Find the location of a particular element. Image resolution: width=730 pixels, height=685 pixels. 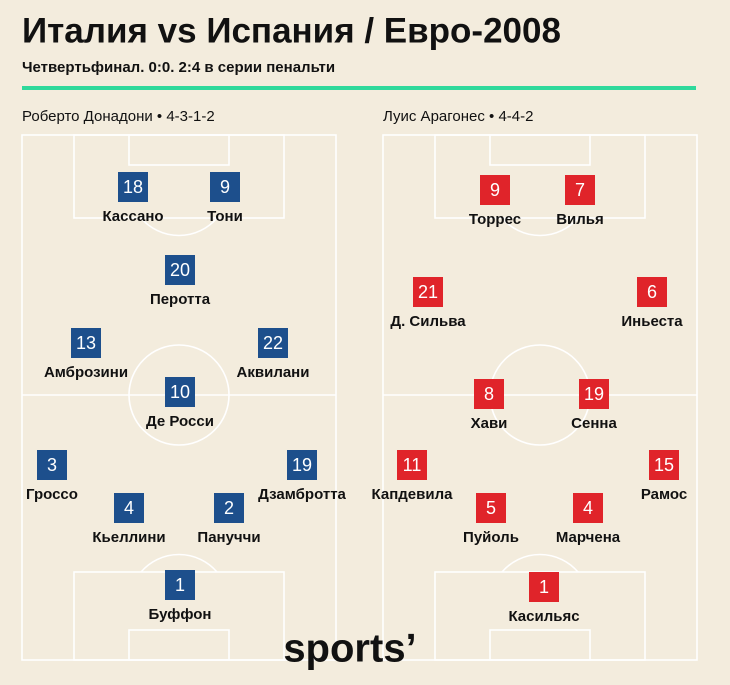

team-label: Роберто Донадони • 4-3-1-2 is located at coordinates (118, 116).